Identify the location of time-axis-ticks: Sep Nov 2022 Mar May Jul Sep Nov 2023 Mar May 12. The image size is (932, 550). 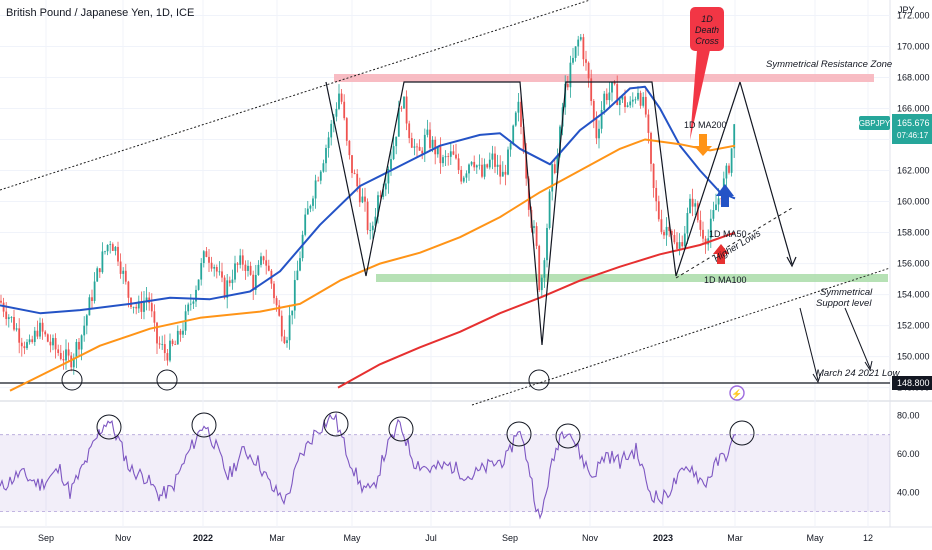
(455, 538).